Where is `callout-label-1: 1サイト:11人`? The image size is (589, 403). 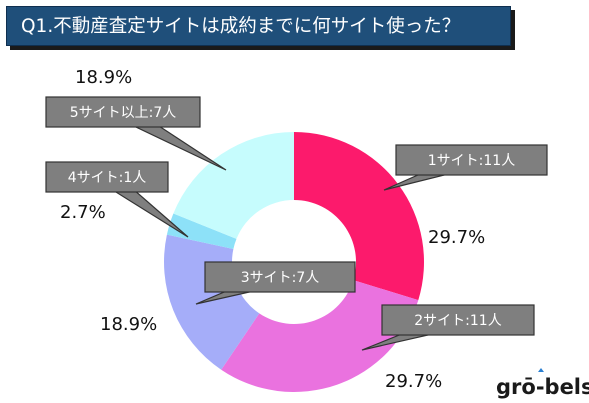
callout-label-1: 1サイト:11人 is located at coordinates (471, 161).